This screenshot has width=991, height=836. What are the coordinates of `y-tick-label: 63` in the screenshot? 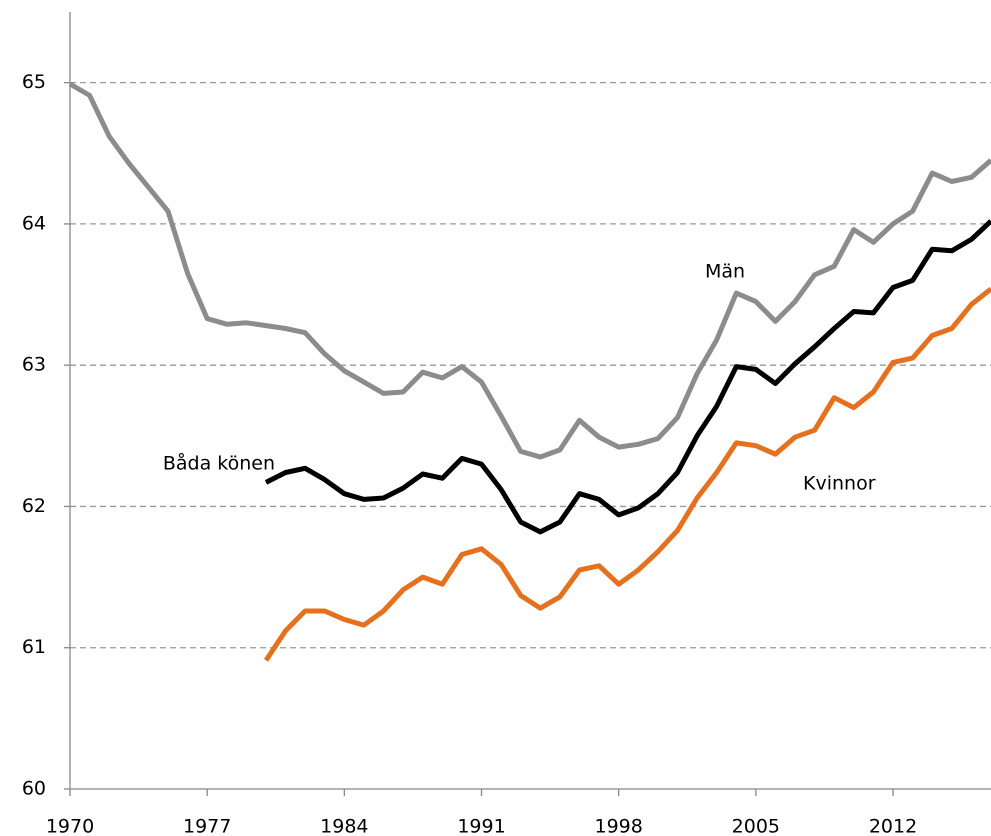 It's located at (34, 365).